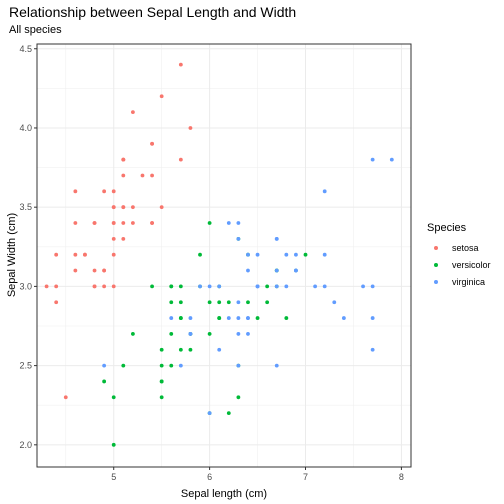 The height and width of the screenshot is (504, 504). Describe the element at coordinates (436, 282) in the screenshot. I see `legend-key-virginica` at that location.